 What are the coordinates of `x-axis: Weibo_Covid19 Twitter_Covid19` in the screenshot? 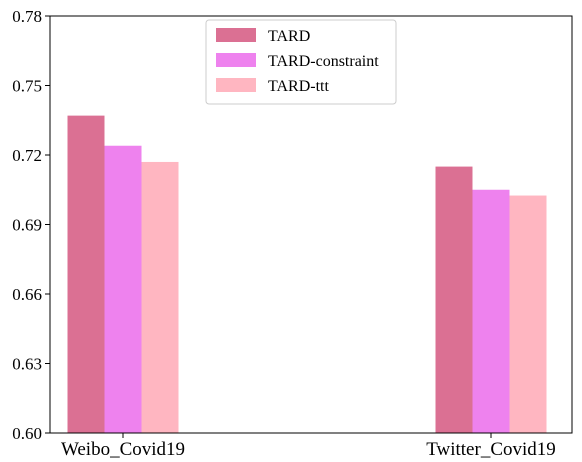 It's located at (308, 446).